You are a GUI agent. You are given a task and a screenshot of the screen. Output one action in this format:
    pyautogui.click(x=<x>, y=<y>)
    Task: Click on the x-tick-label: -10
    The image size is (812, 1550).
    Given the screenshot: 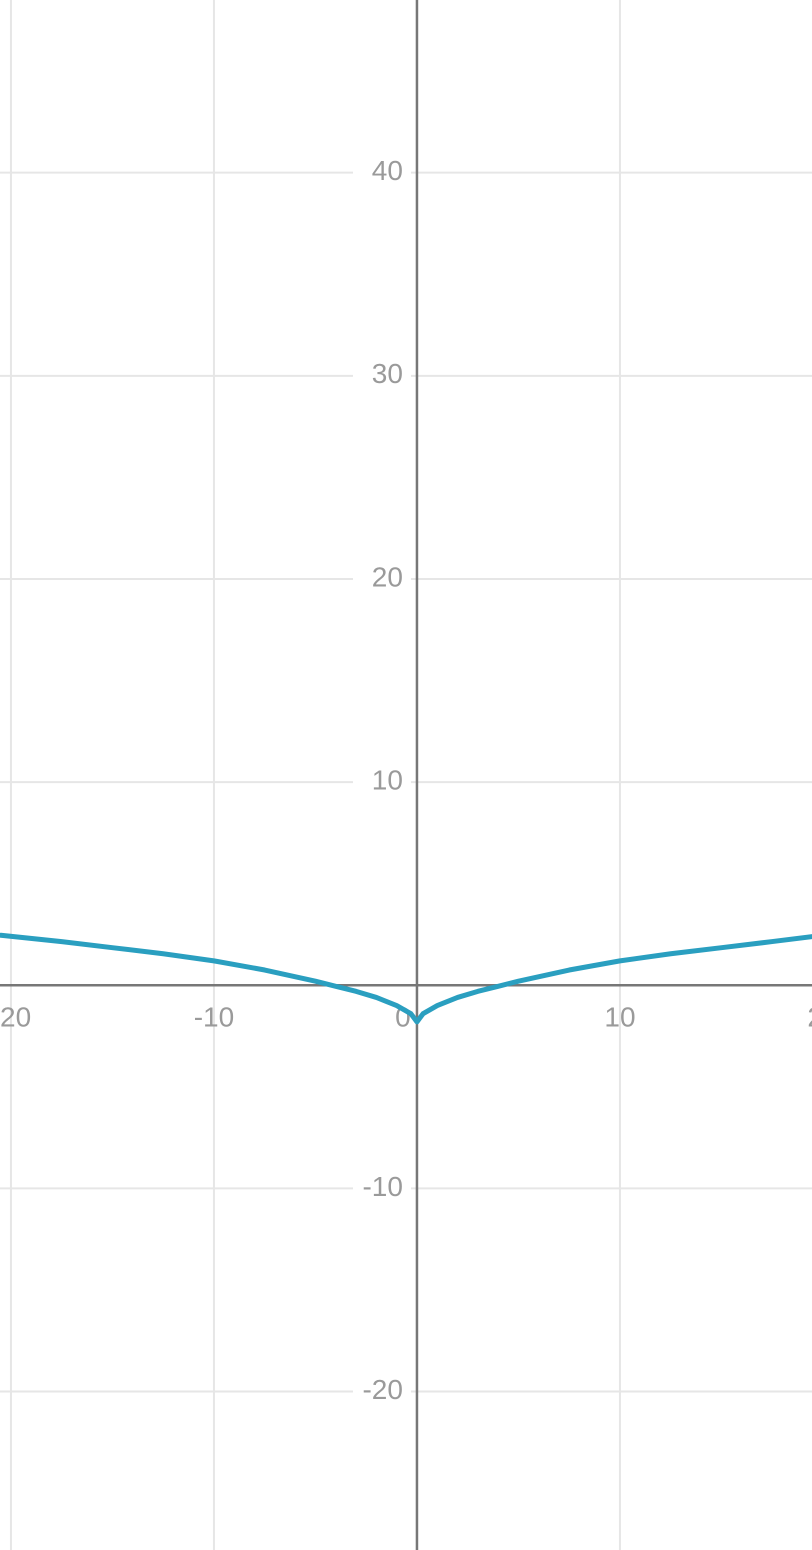 What is the action you would take?
    pyautogui.click(x=214, y=1017)
    